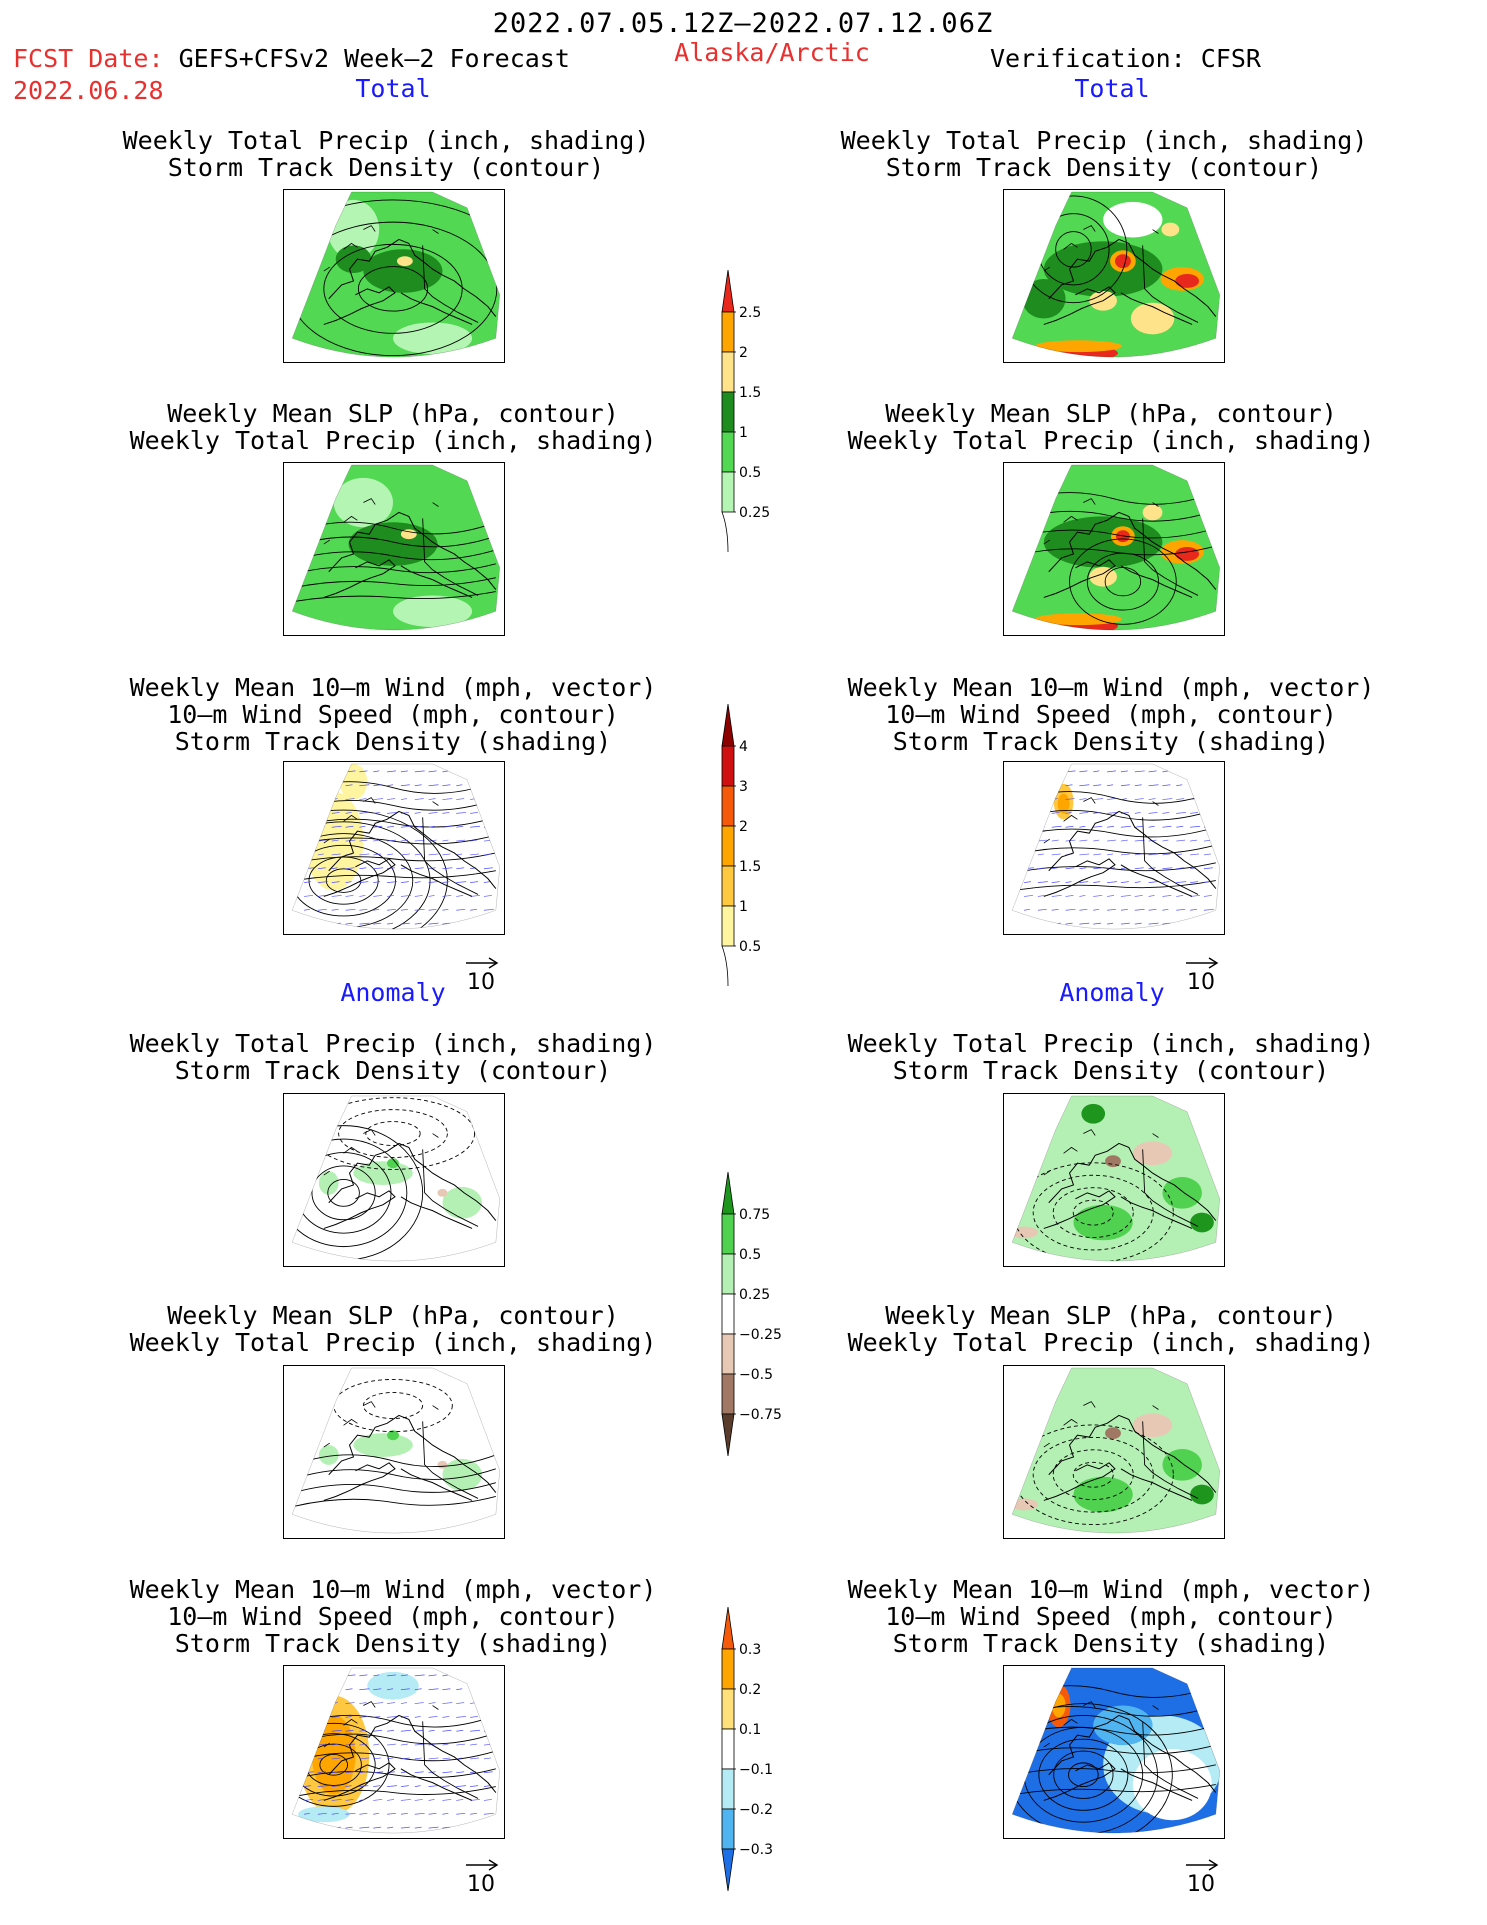  What do you see at coordinates (1112, 88) in the screenshot?
I see `total-label-right: Total` at bounding box center [1112, 88].